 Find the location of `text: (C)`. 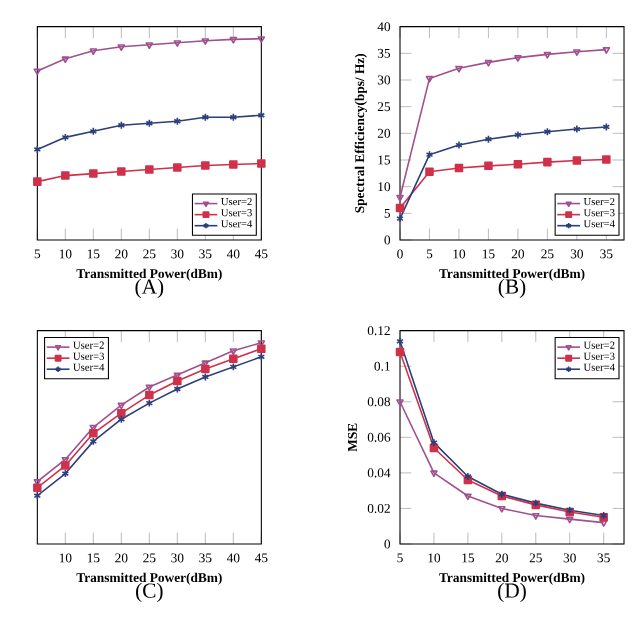

text: (C) is located at coordinates (149, 592).